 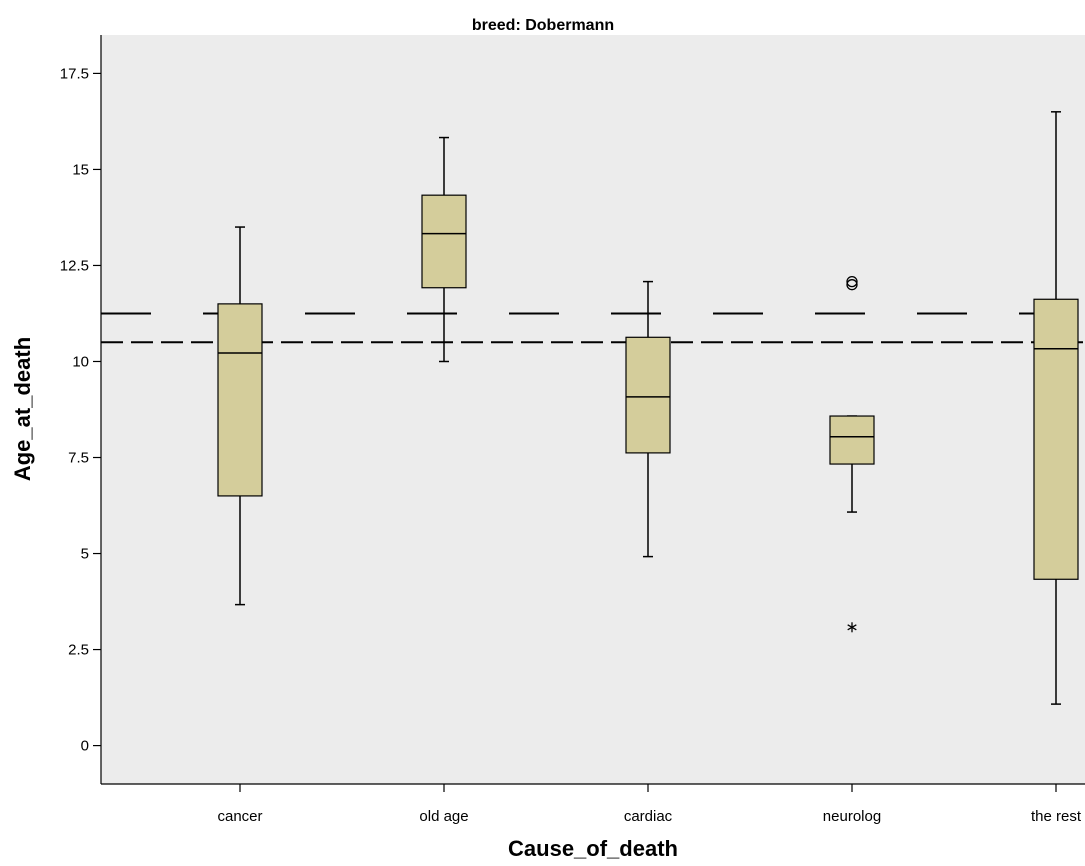 What do you see at coordinates (649, 804) in the screenshot?
I see `x-axis-ticks: cancer old age cardiac neurolog the rest` at bounding box center [649, 804].